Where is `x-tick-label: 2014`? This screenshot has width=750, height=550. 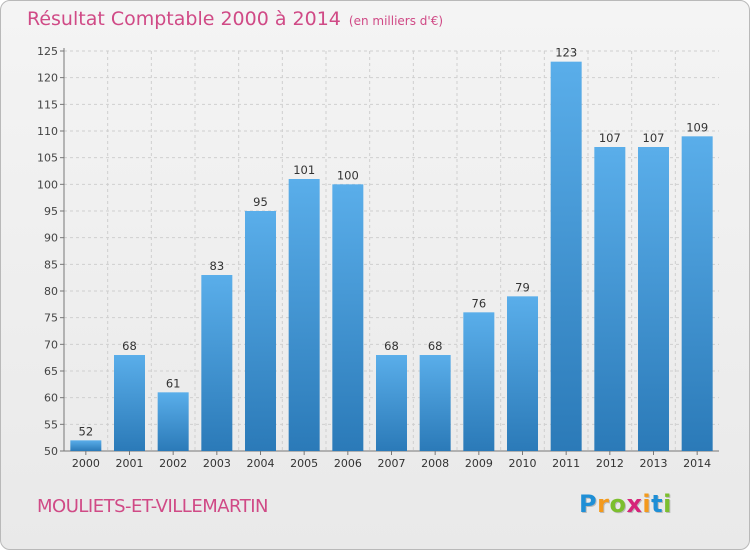
x-tick-label: 2014 is located at coordinates (697, 463).